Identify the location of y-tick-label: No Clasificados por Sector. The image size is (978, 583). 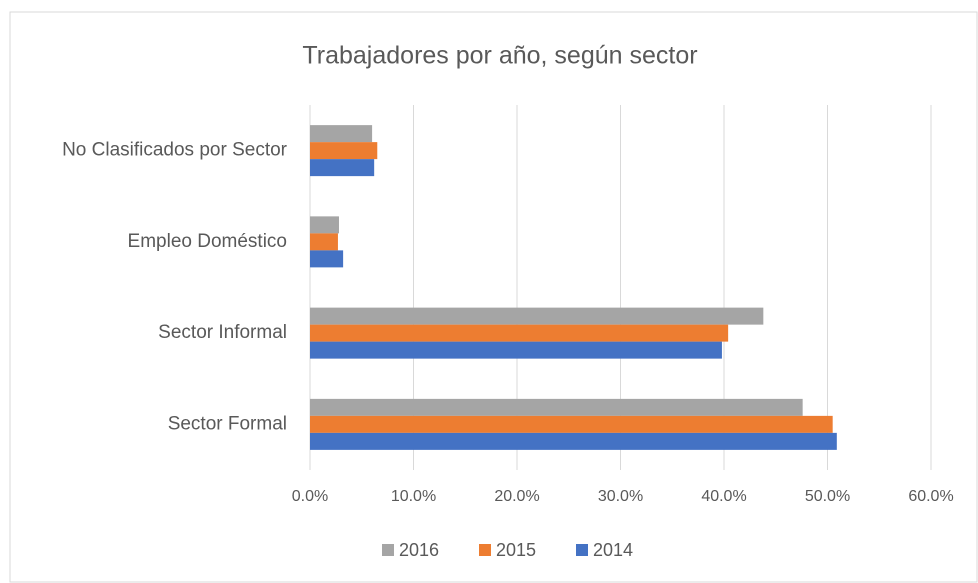
(175, 150).